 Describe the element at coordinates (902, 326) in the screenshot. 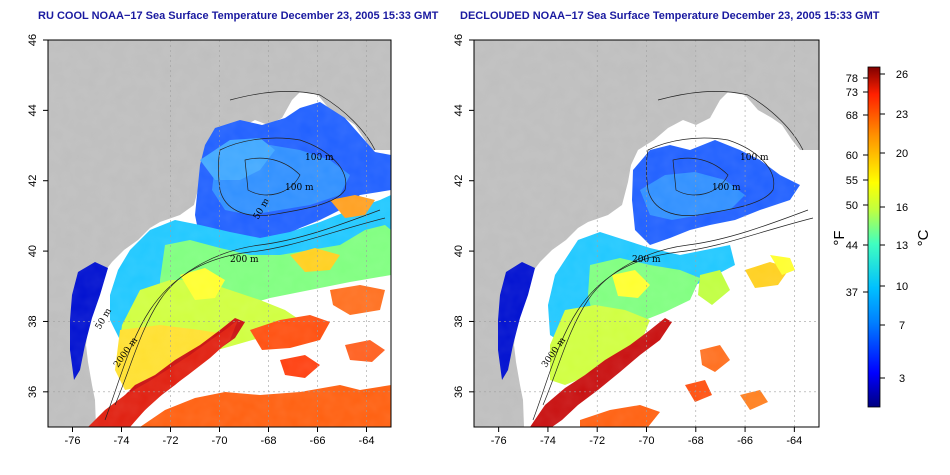

I see `colorbar-label-c: 7` at that location.